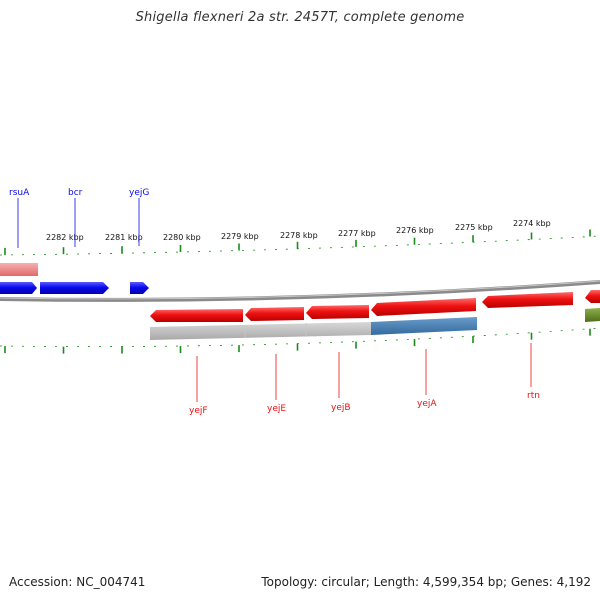  What do you see at coordinates (19, 269) in the screenshot?
I see `pink-feature` at bounding box center [19, 269].